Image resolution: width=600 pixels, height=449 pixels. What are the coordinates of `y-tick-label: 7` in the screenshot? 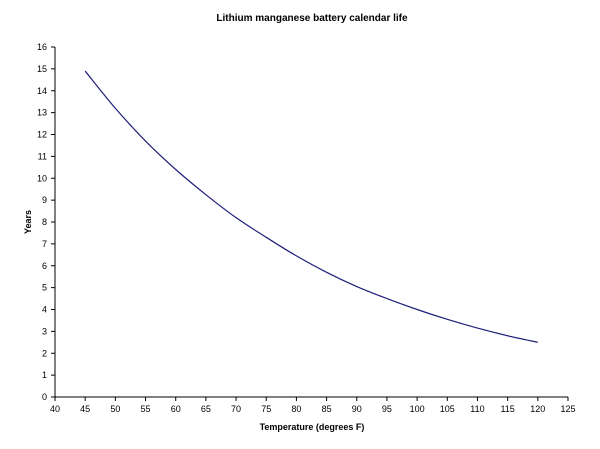 It's located at (44, 244).